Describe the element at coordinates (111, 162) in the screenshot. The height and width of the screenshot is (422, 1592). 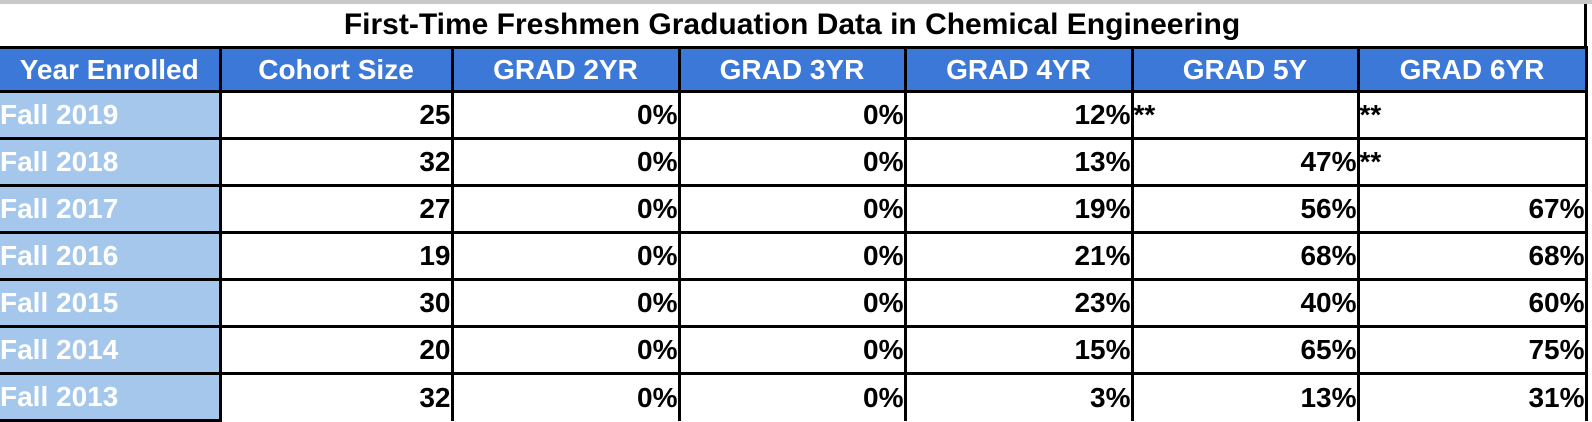
I see `year-cell: Fall 2018` at that location.